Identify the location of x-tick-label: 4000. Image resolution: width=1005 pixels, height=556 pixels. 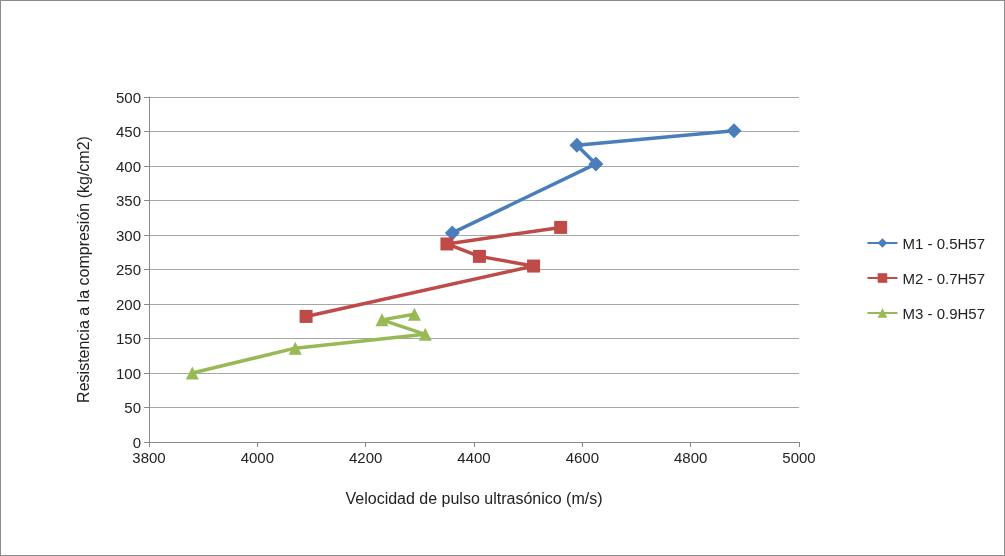
(257, 457).